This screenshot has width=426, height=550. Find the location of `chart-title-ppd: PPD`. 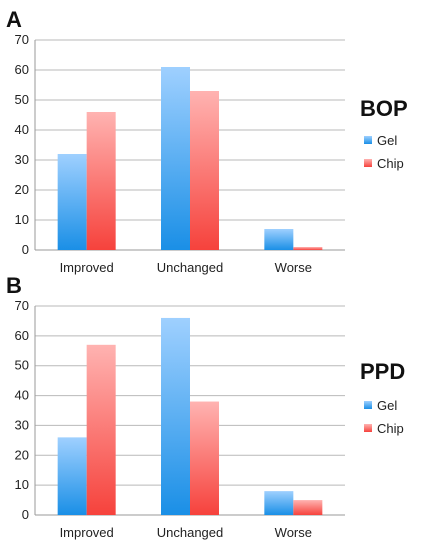

chart-title-ppd: PPD is located at coordinates (382, 371).